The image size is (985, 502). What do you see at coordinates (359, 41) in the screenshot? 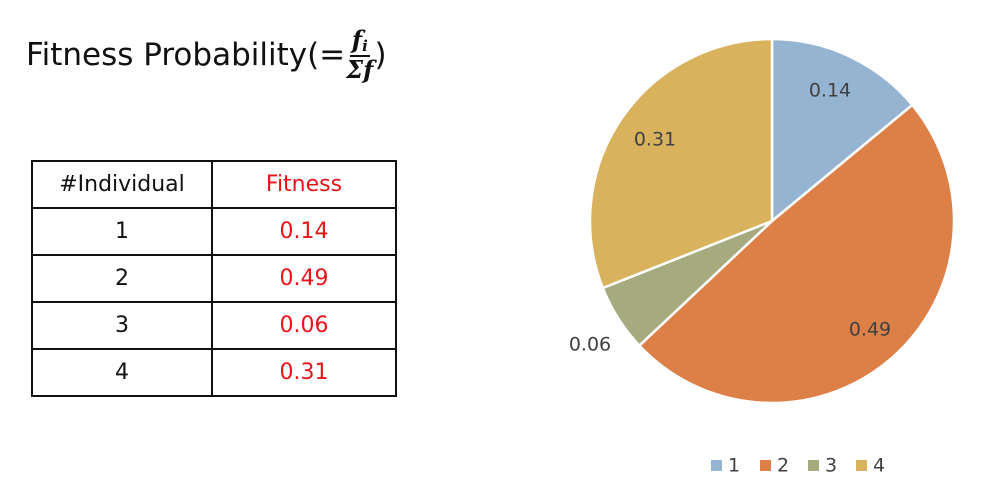
I see `fraction-numerator: fi` at bounding box center [359, 41].